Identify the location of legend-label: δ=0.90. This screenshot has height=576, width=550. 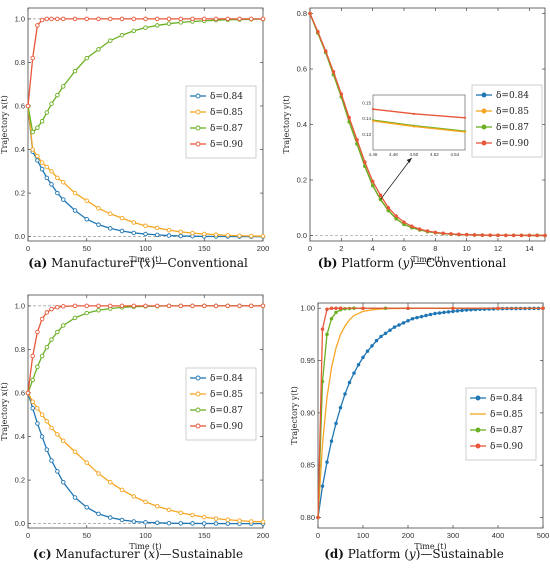
(226, 145).